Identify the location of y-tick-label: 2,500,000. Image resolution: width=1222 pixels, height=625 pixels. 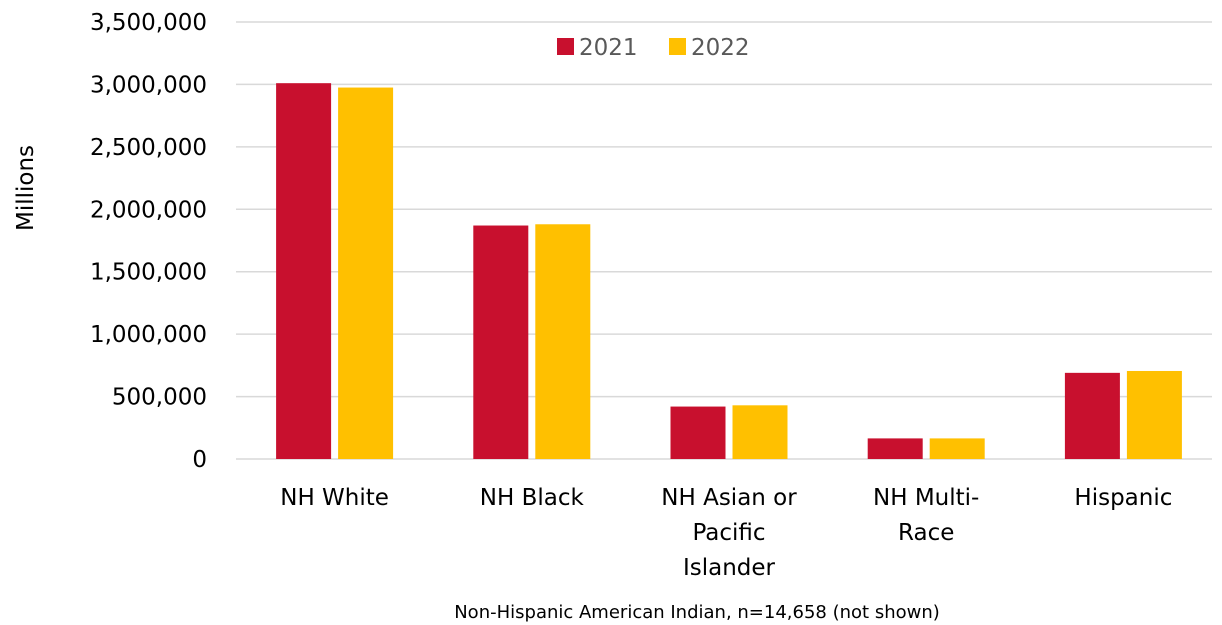
(148, 148).